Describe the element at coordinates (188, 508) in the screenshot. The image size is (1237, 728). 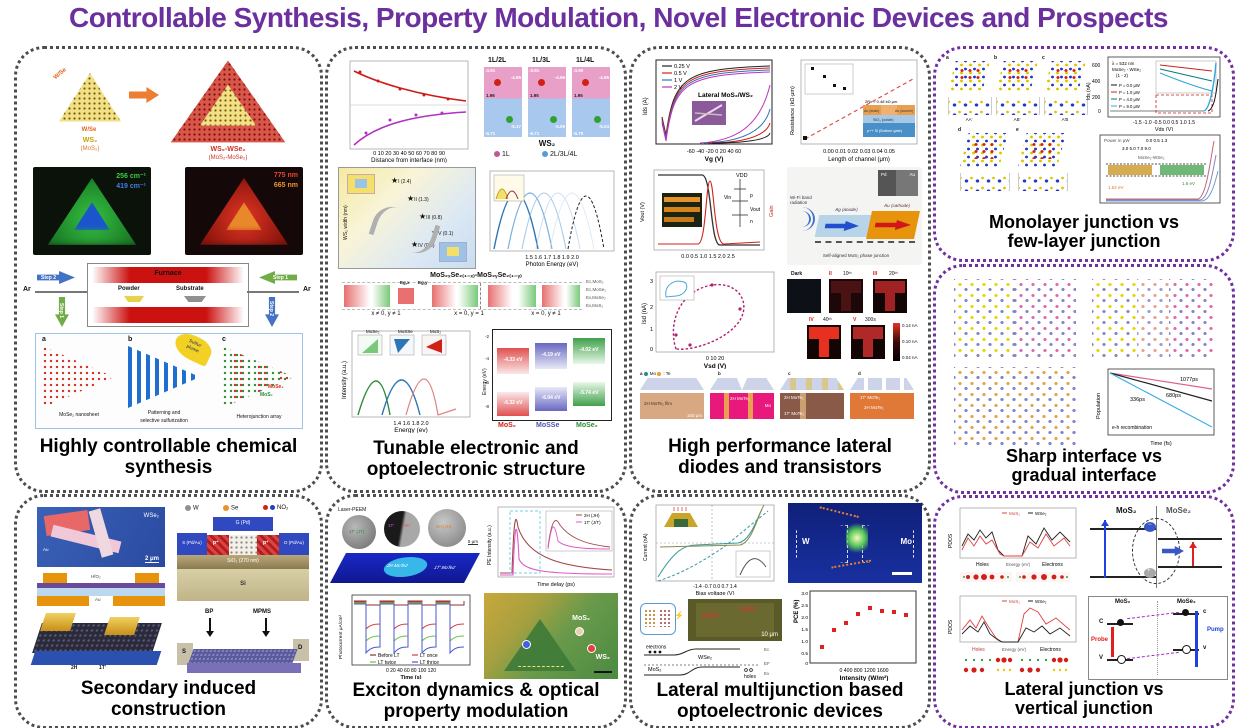
I see `w-dot` at that location.